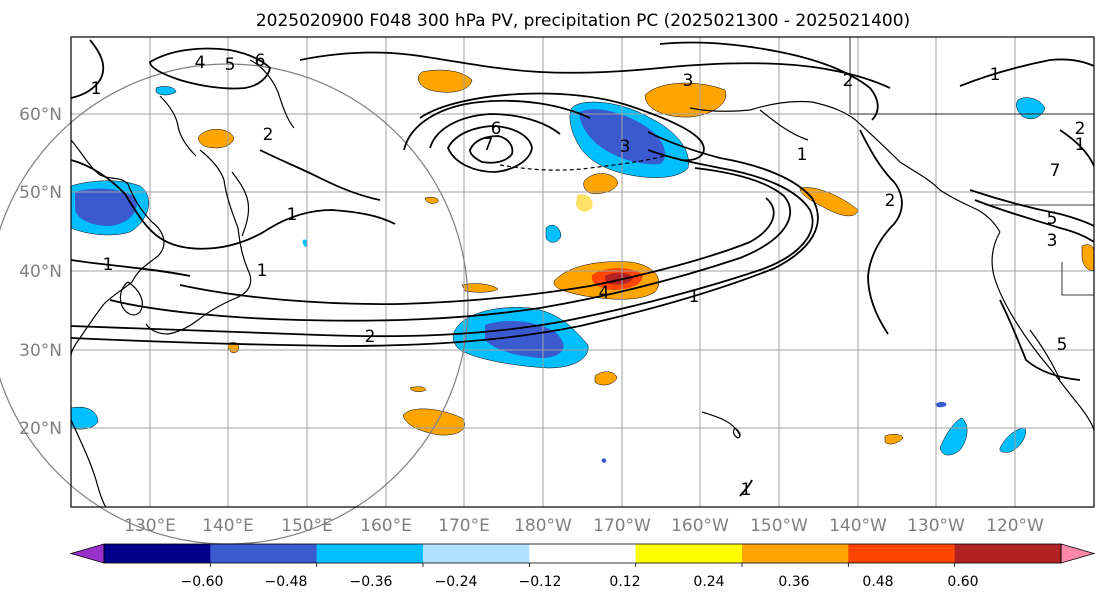 This screenshot has width=1105, height=601. Describe the element at coordinates (622, 526) in the screenshot. I see `longitude-label: 170°W` at that location.